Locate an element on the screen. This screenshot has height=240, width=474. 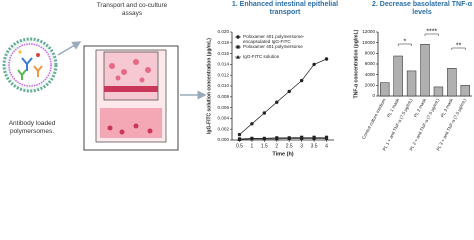
y-tick-label: 8000 is located at coordinates (370, 53).